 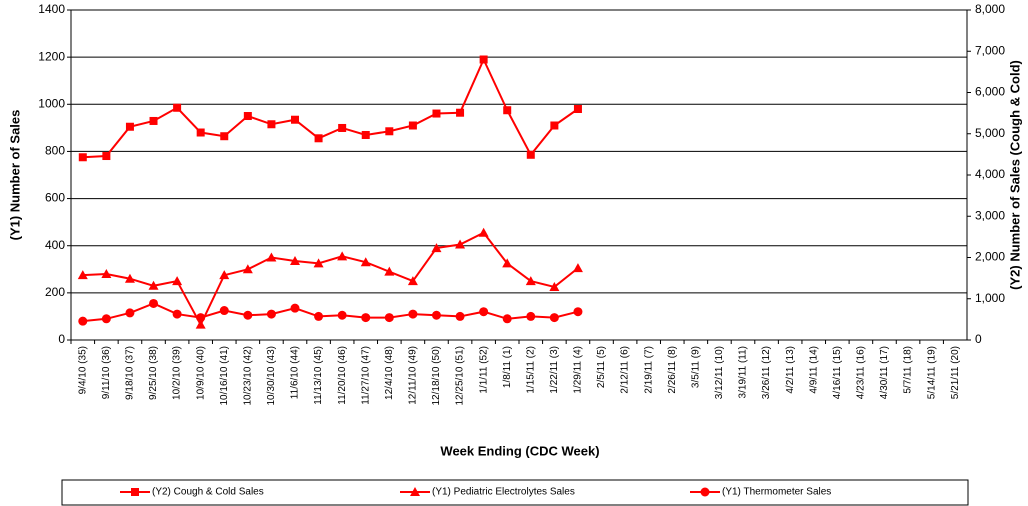 What do you see at coordinates (295, 372) in the screenshot?
I see `x-tick-label: 11/6/10 (44)` at bounding box center [295, 372].